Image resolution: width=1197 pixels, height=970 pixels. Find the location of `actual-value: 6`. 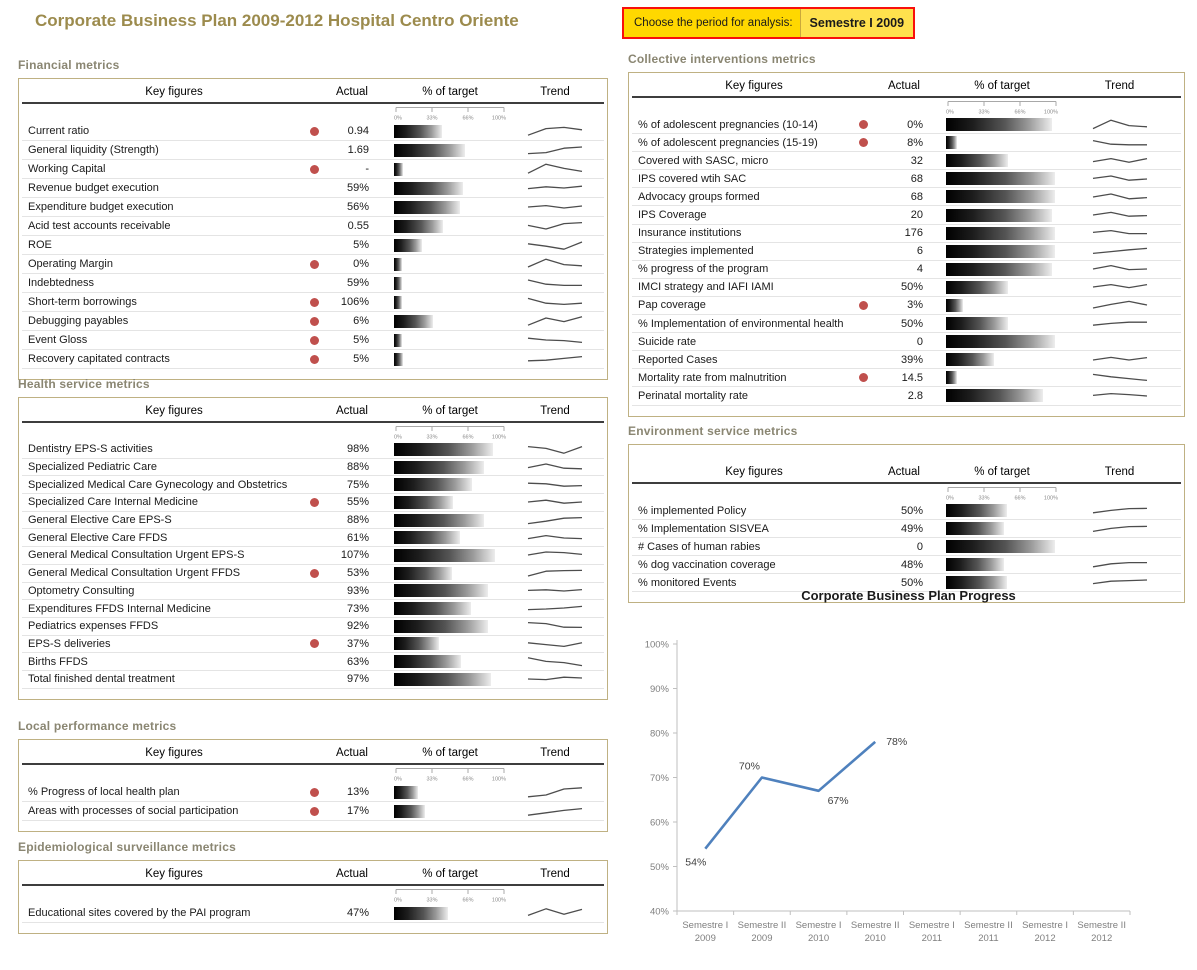

actual-value: 6 is located at coordinates (919, 251).